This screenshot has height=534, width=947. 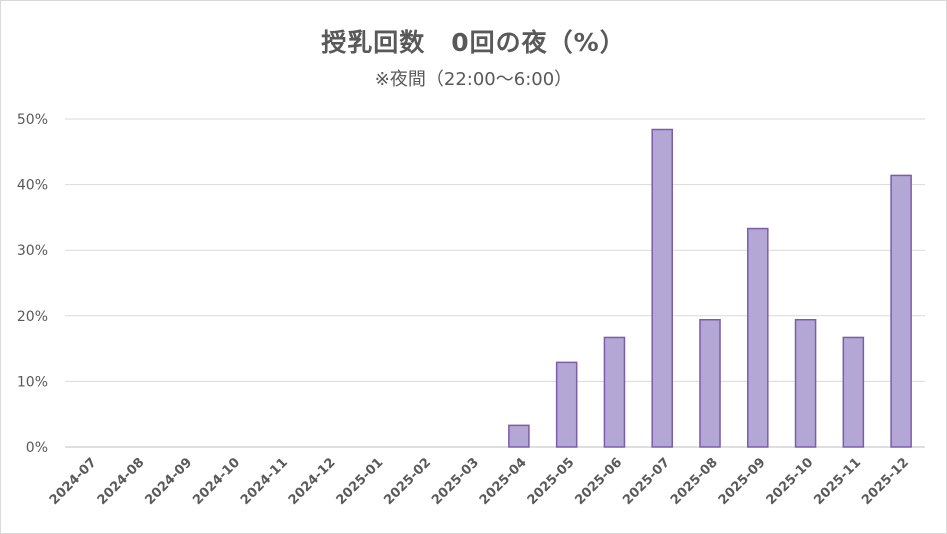 I want to click on x-tick-label: 2025-03, so click(x=455, y=481).